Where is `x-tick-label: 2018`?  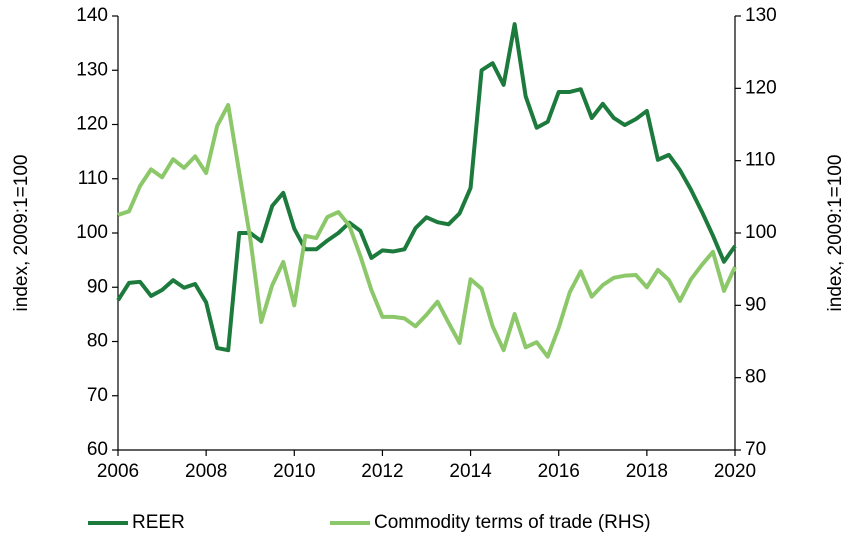 x-tick-label: 2018 is located at coordinates (647, 471).